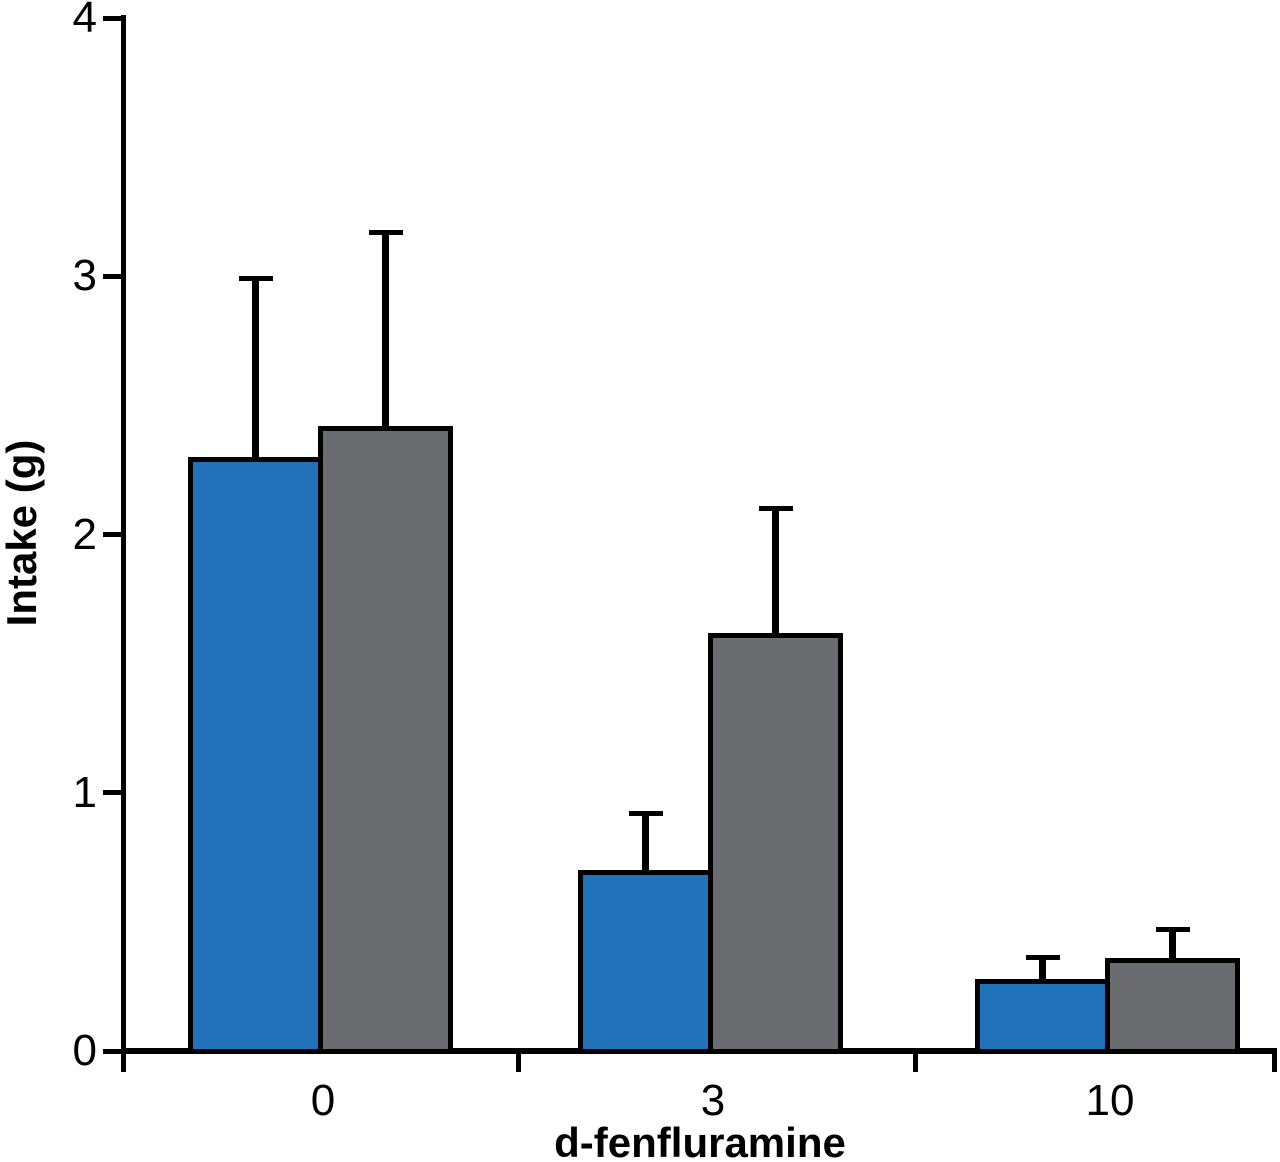 Image resolution: width=1280 pixels, height=1162 pixels. What do you see at coordinates (84, 21) in the screenshot?
I see `y-tick-label: 4` at bounding box center [84, 21].